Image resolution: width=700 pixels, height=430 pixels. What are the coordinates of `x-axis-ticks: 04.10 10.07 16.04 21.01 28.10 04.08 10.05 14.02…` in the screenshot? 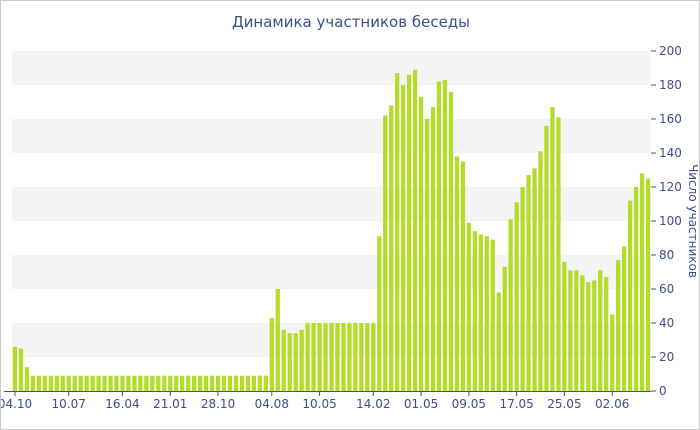 It's located at (315, 401).